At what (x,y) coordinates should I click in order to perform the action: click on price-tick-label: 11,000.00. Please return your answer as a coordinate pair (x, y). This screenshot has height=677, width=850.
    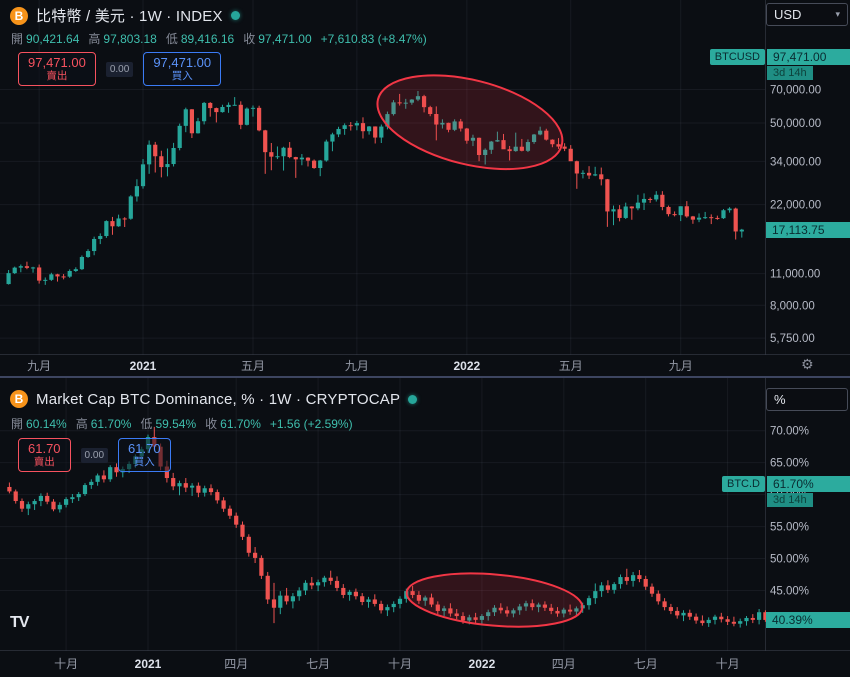
    Looking at the image, I should click on (795, 275).